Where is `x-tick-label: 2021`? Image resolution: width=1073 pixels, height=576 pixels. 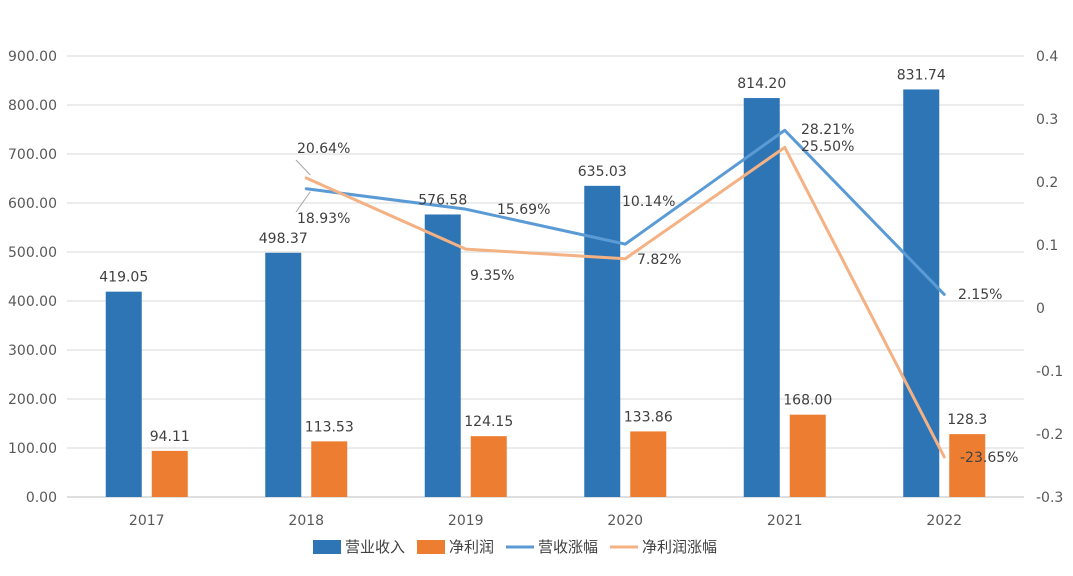
x-tick-label: 2021 is located at coordinates (785, 521).